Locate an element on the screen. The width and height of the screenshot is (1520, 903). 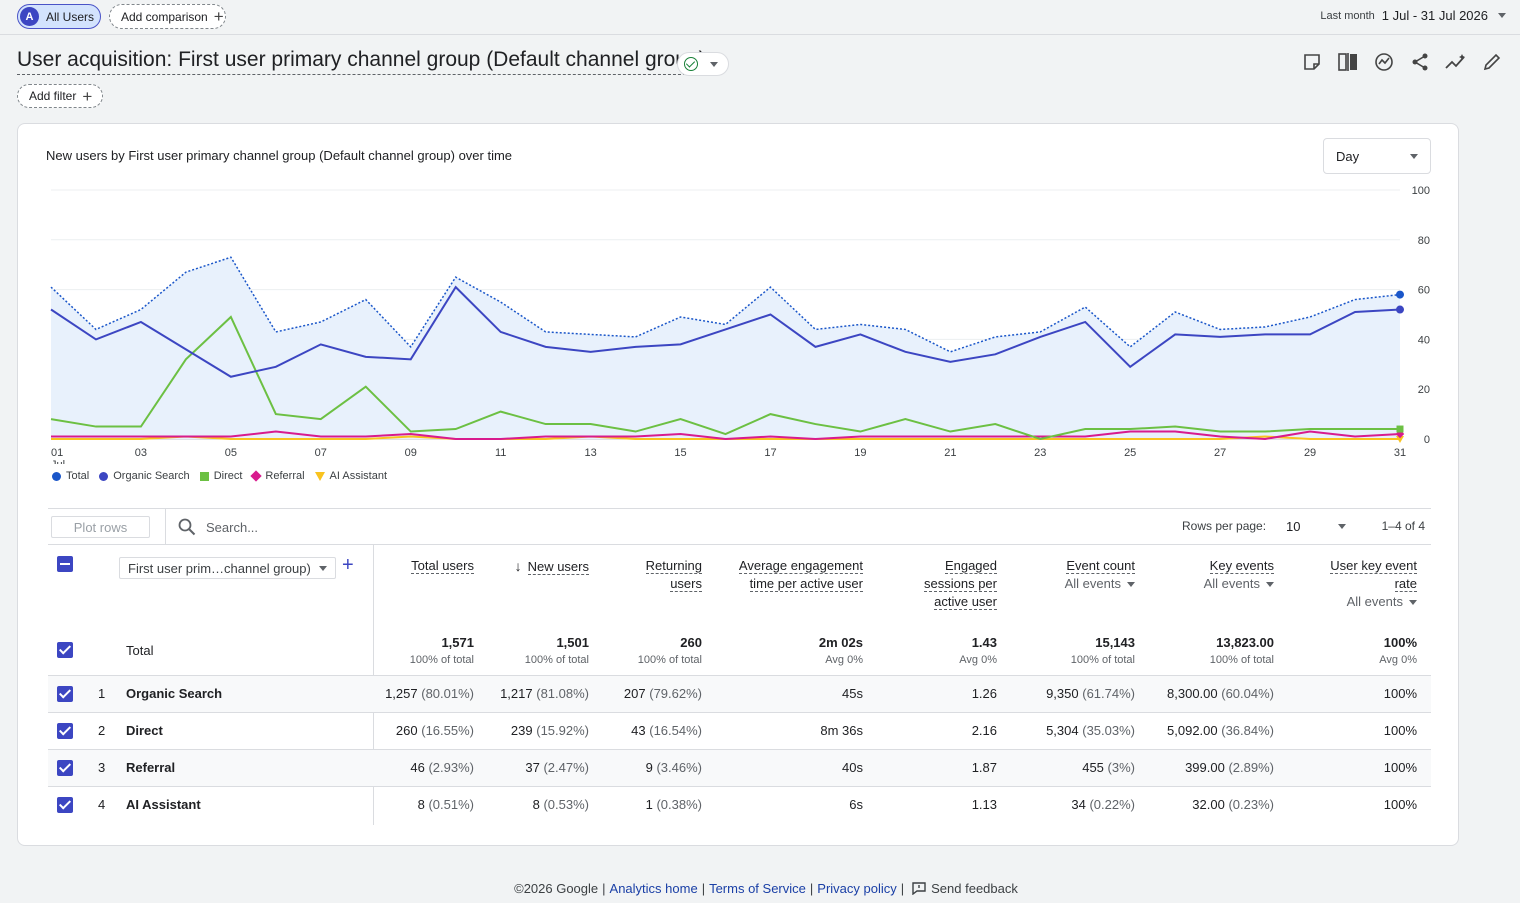
analytics-home-link: Analytics home is located at coordinates (653, 888).